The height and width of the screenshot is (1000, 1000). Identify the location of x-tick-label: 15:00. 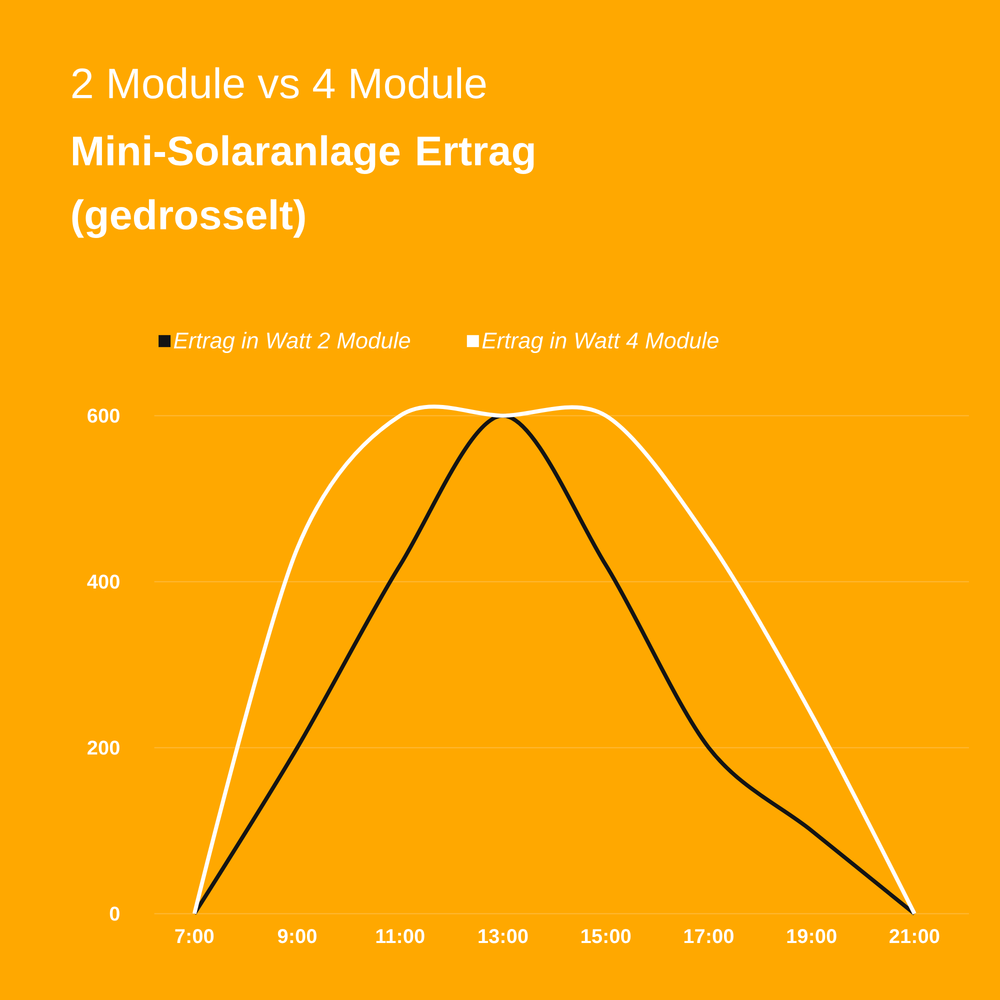
(606, 936).